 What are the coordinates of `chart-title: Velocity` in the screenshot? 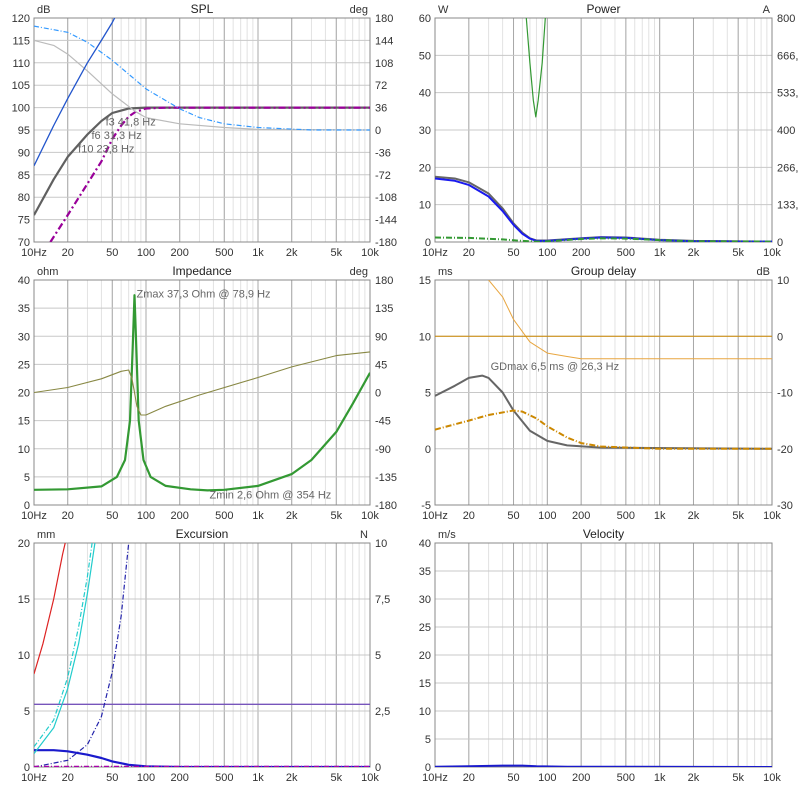 It's located at (603, 534).